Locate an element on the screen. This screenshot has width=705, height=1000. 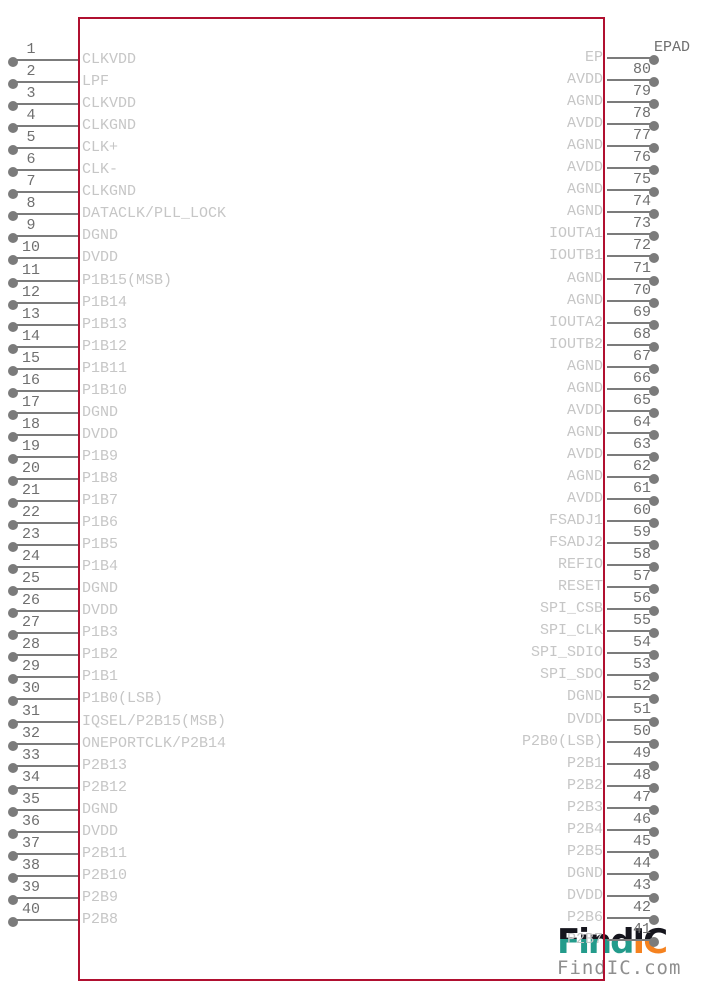
pin-row: 67 AGND is located at coordinates (352, 362).